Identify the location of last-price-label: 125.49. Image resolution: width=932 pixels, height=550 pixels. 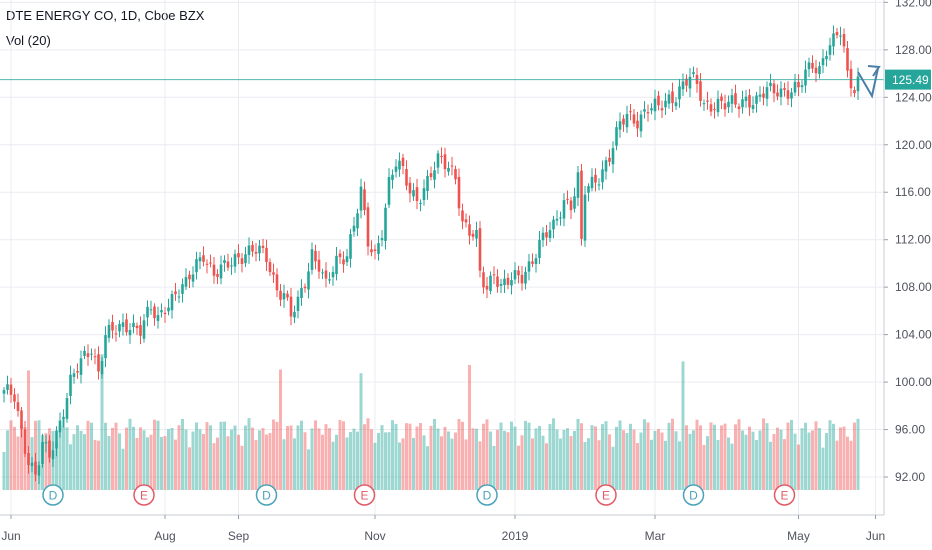
(910, 80).